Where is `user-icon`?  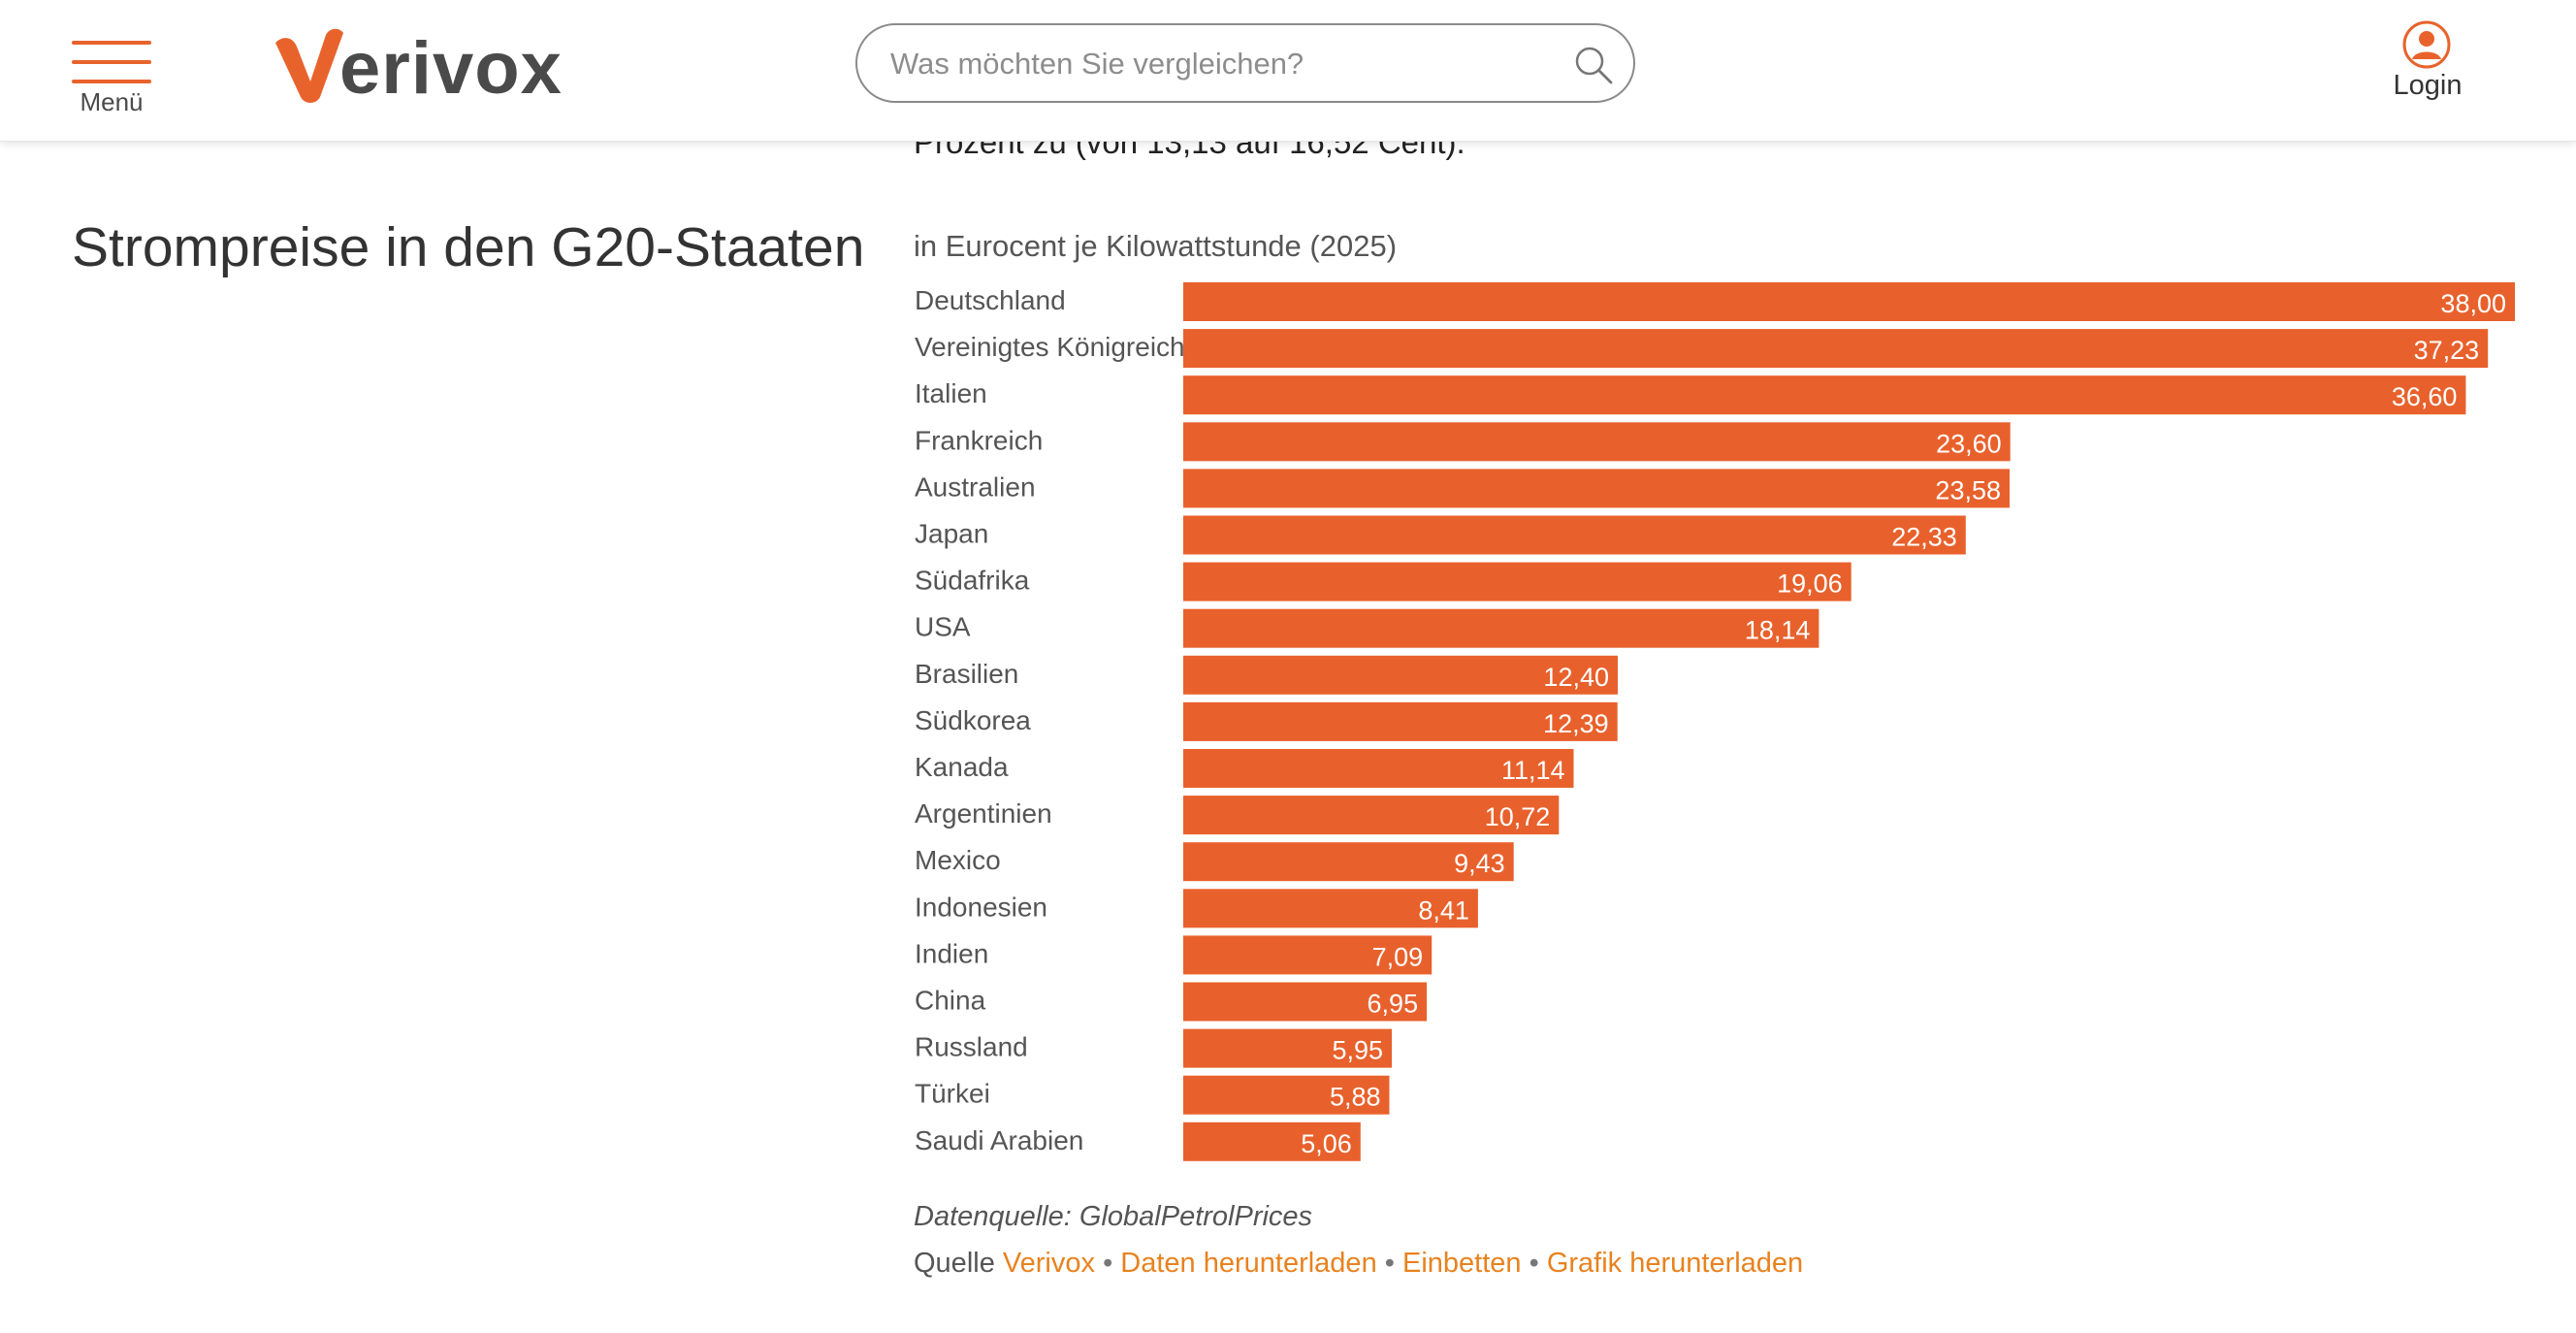
user-icon is located at coordinates (2426, 44).